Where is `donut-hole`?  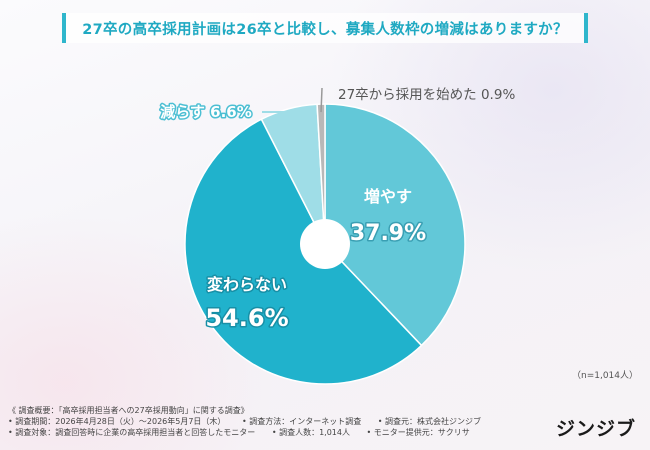 donut-hole is located at coordinates (325, 244).